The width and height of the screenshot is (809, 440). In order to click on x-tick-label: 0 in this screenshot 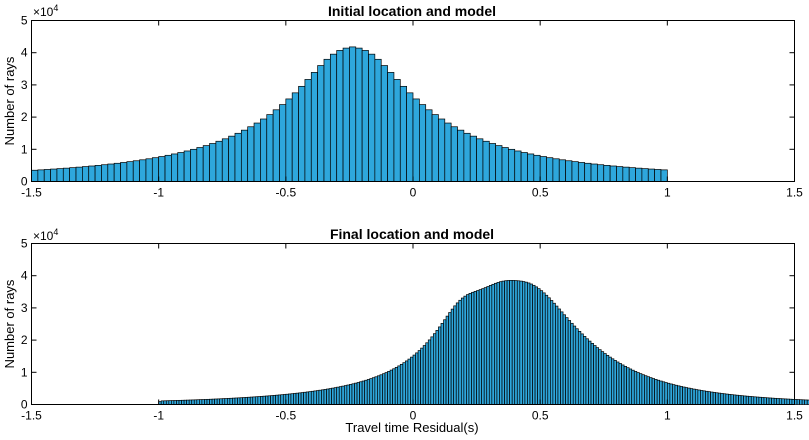, I will do `click(413, 416)`.